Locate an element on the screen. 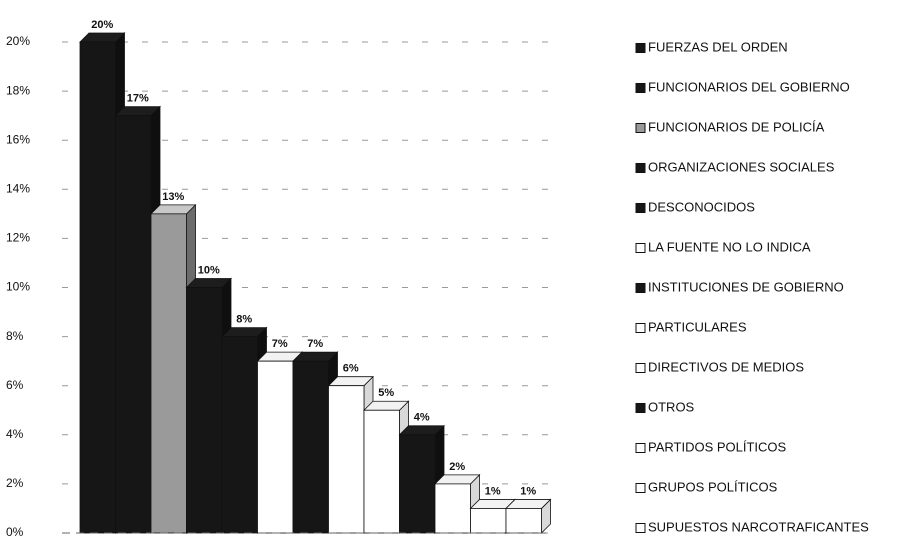 The image size is (913, 541). y-tick-label: 16% is located at coordinates (18, 139).